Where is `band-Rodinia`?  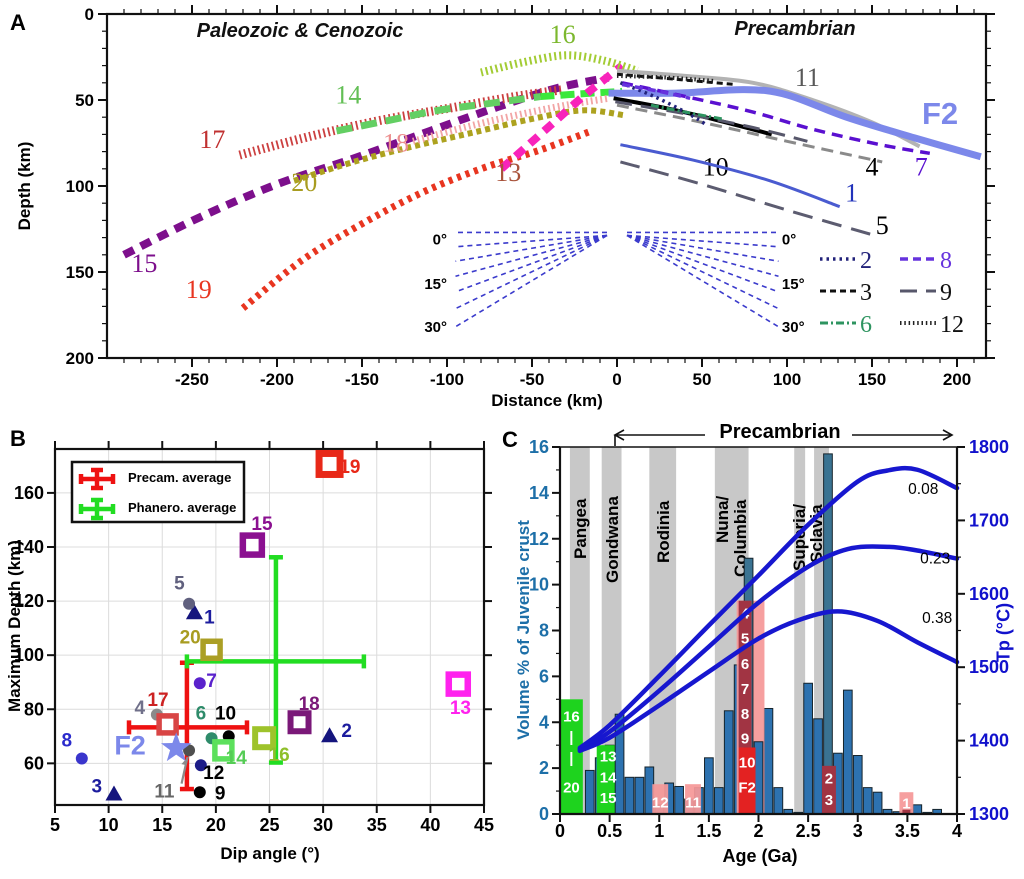
band-Rodinia is located at coordinates (663, 630).